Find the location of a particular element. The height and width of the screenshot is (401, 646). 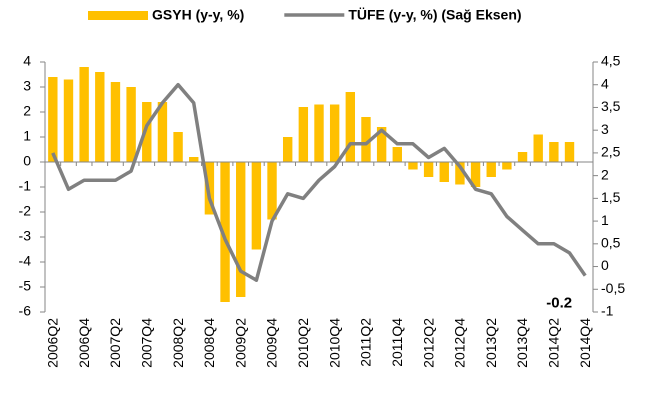

legend-swatch is located at coordinates (118, 15).